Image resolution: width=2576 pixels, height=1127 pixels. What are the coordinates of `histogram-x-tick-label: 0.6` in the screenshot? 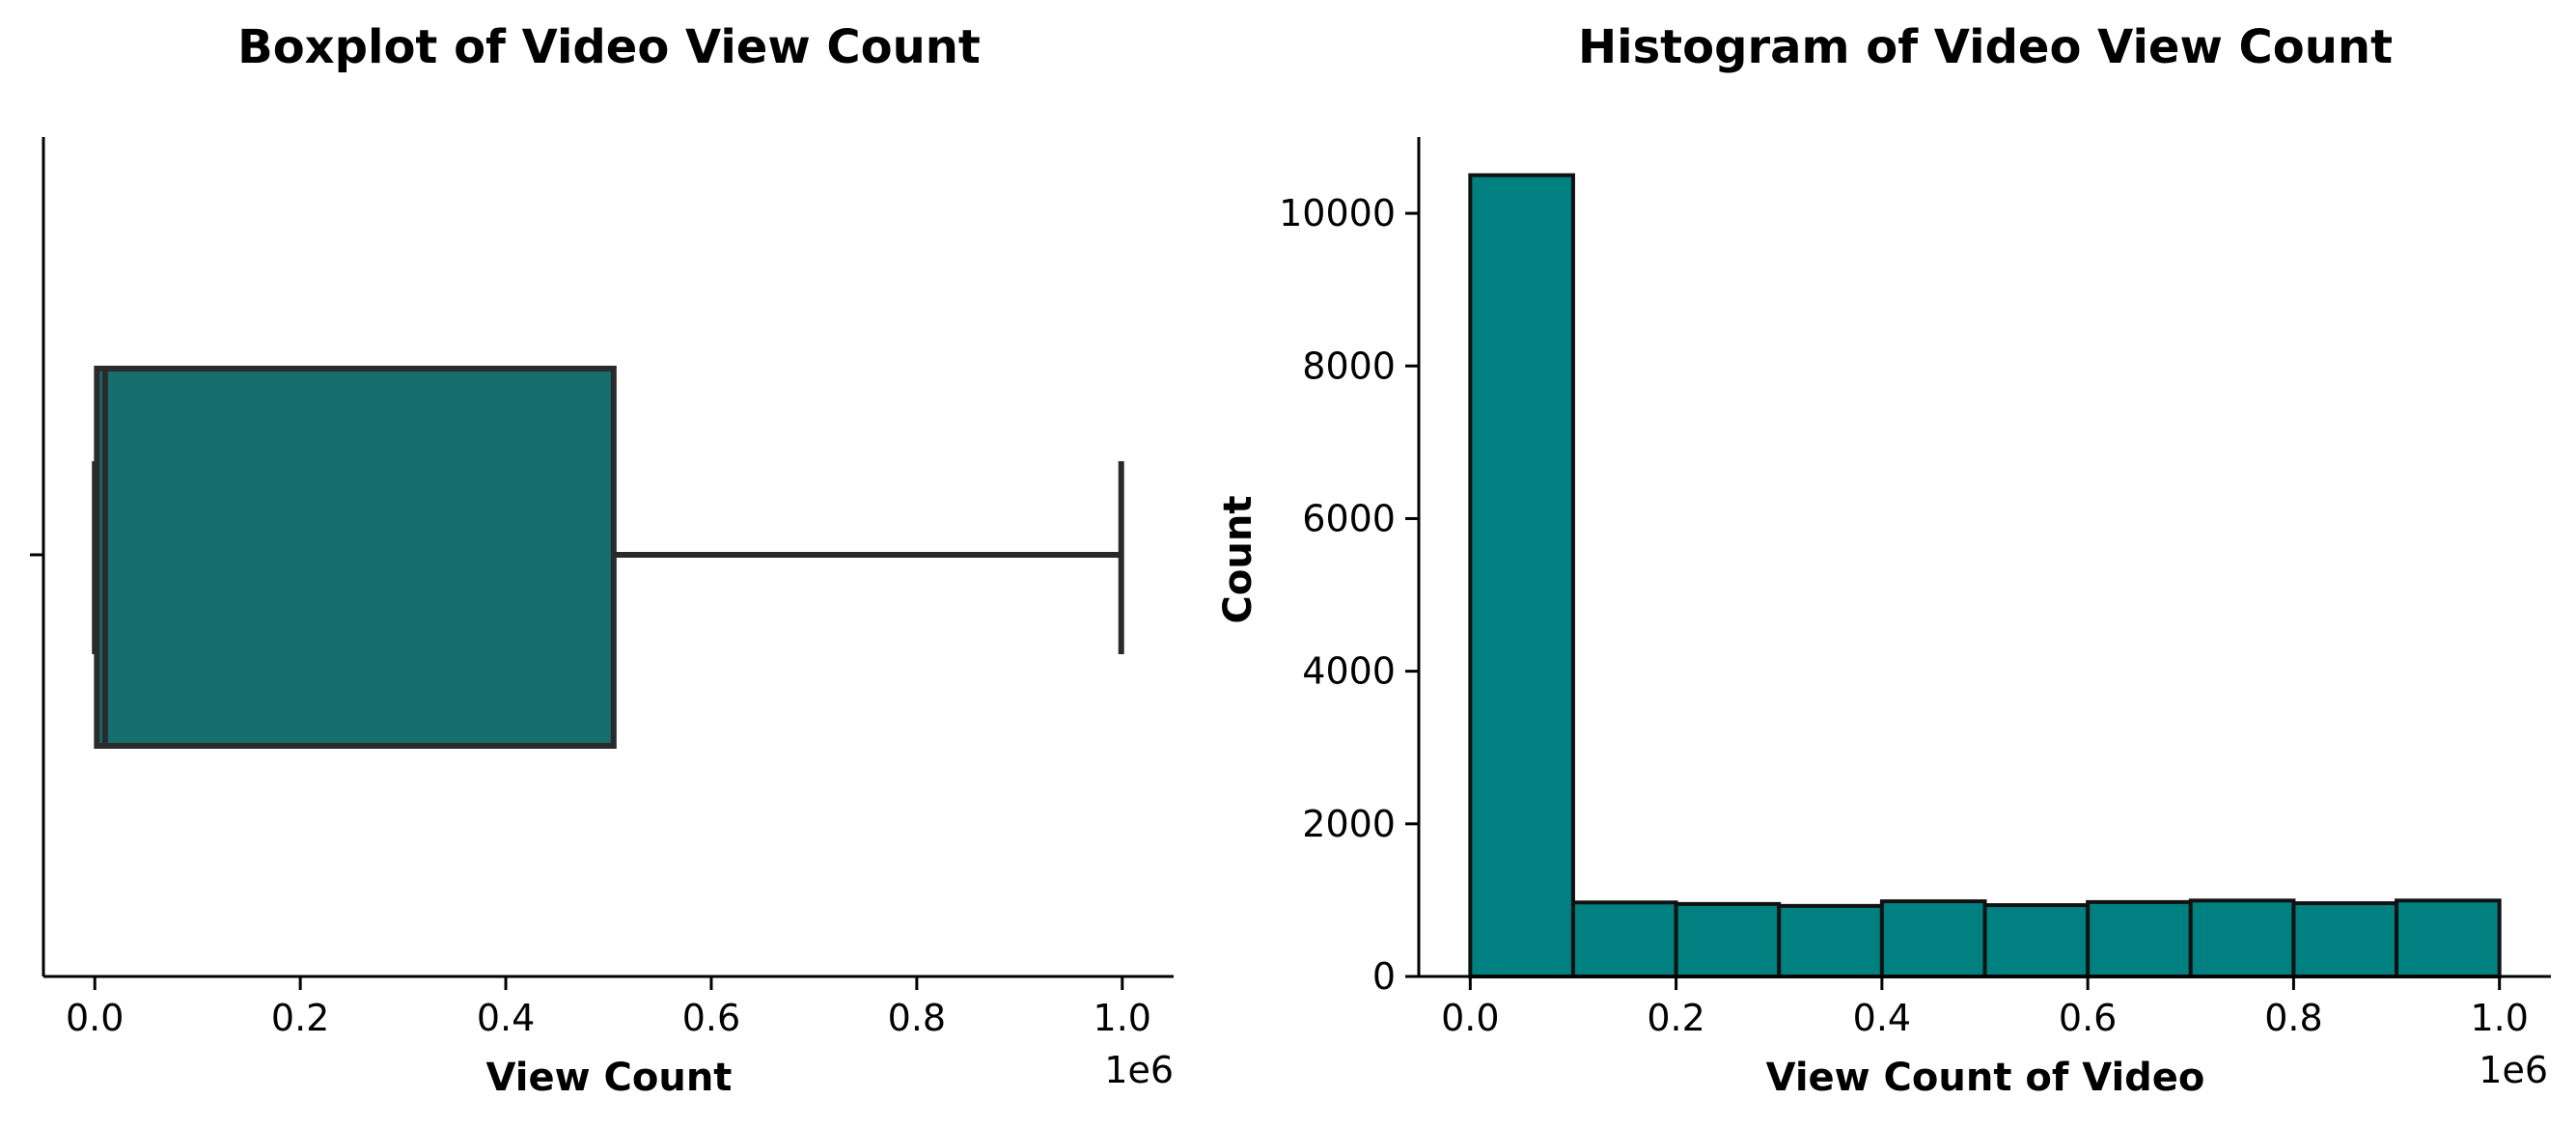 It's located at (2088, 1018).